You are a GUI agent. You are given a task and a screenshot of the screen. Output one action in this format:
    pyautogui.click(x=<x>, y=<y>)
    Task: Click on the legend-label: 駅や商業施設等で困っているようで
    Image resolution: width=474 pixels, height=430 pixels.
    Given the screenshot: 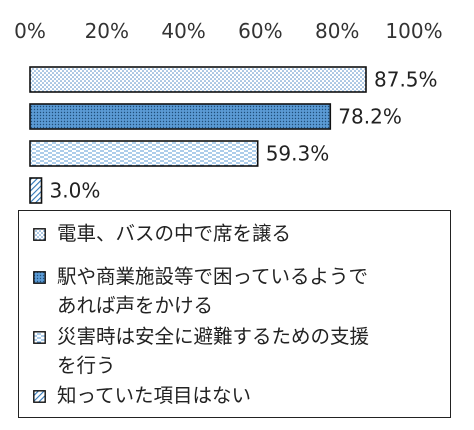 What is the action you would take?
    pyautogui.click(x=213, y=276)
    